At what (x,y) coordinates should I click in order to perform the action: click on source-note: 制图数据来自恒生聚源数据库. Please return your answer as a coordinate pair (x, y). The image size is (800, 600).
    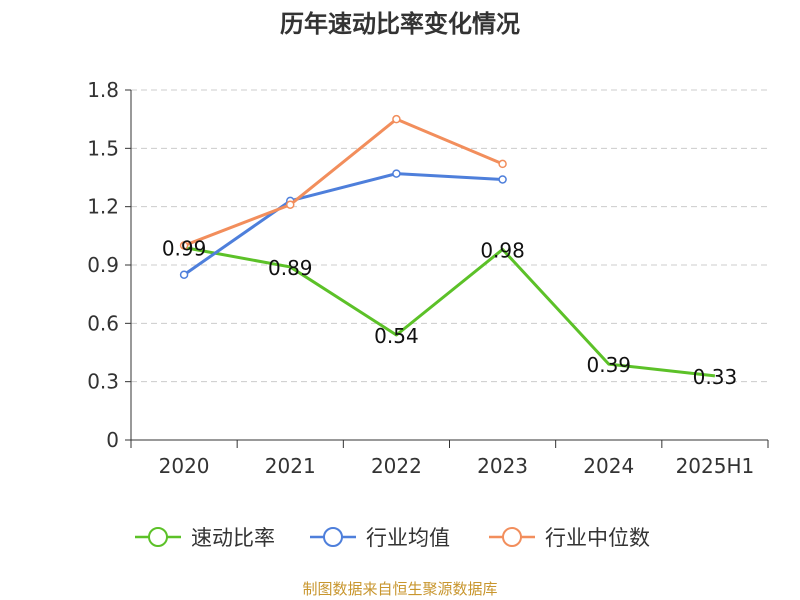
    Looking at the image, I should click on (399, 589).